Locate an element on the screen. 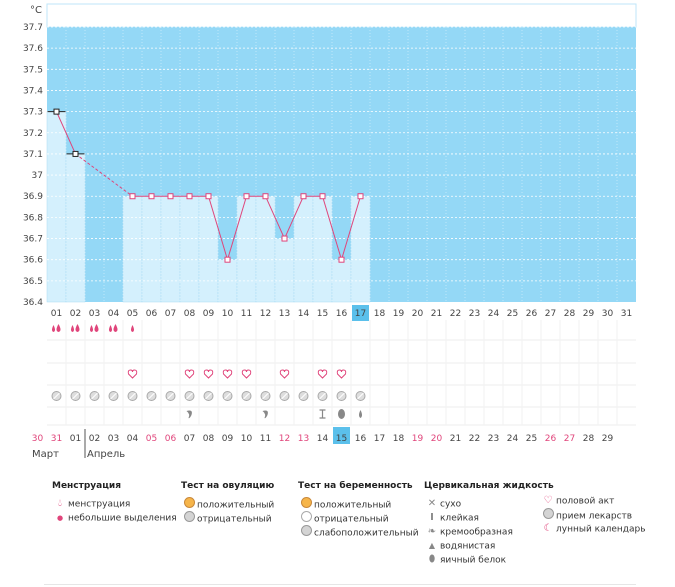 The image size is (675, 587). date-label: 02 is located at coordinates (94, 439).